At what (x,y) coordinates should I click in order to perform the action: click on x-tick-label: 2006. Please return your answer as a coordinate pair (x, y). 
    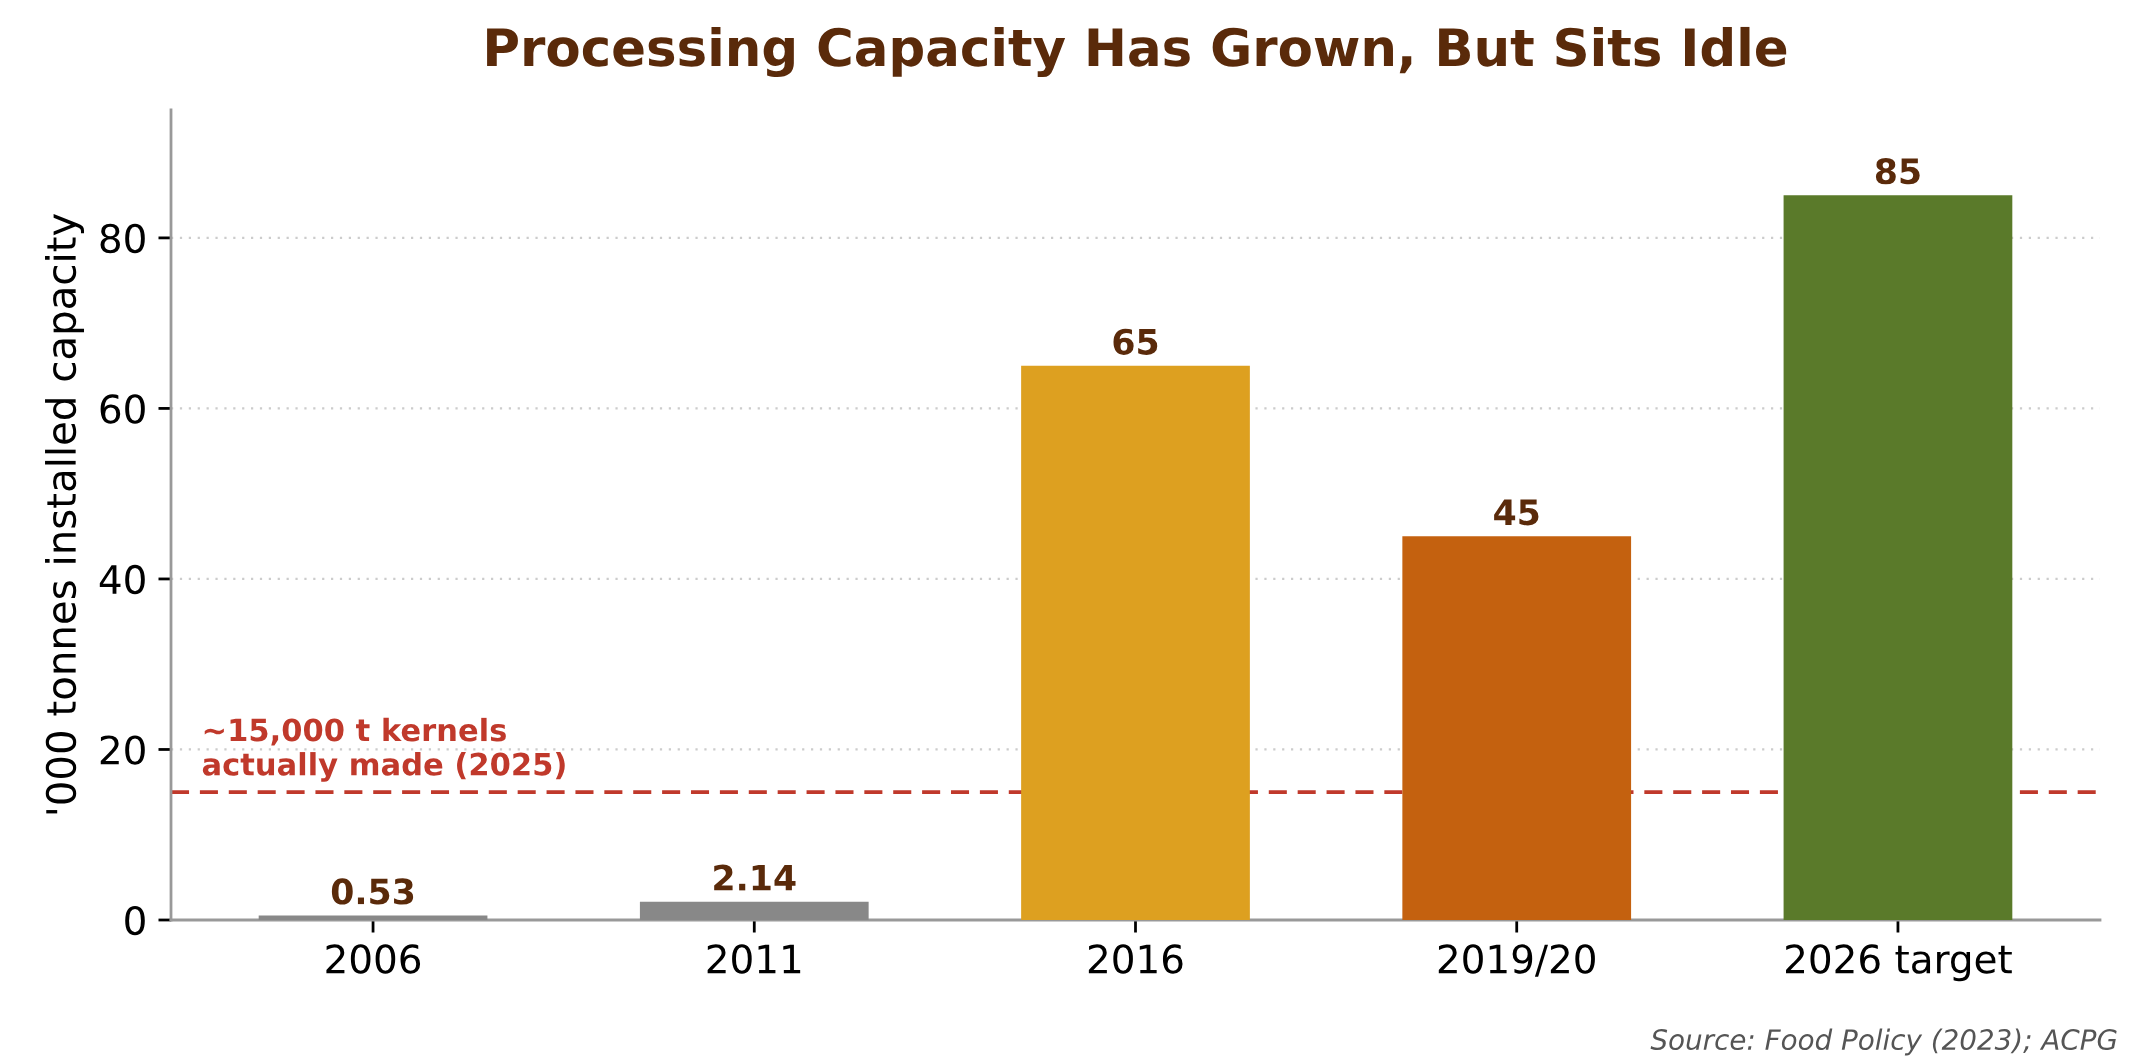
    Looking at the image, I should click on (373, 959).